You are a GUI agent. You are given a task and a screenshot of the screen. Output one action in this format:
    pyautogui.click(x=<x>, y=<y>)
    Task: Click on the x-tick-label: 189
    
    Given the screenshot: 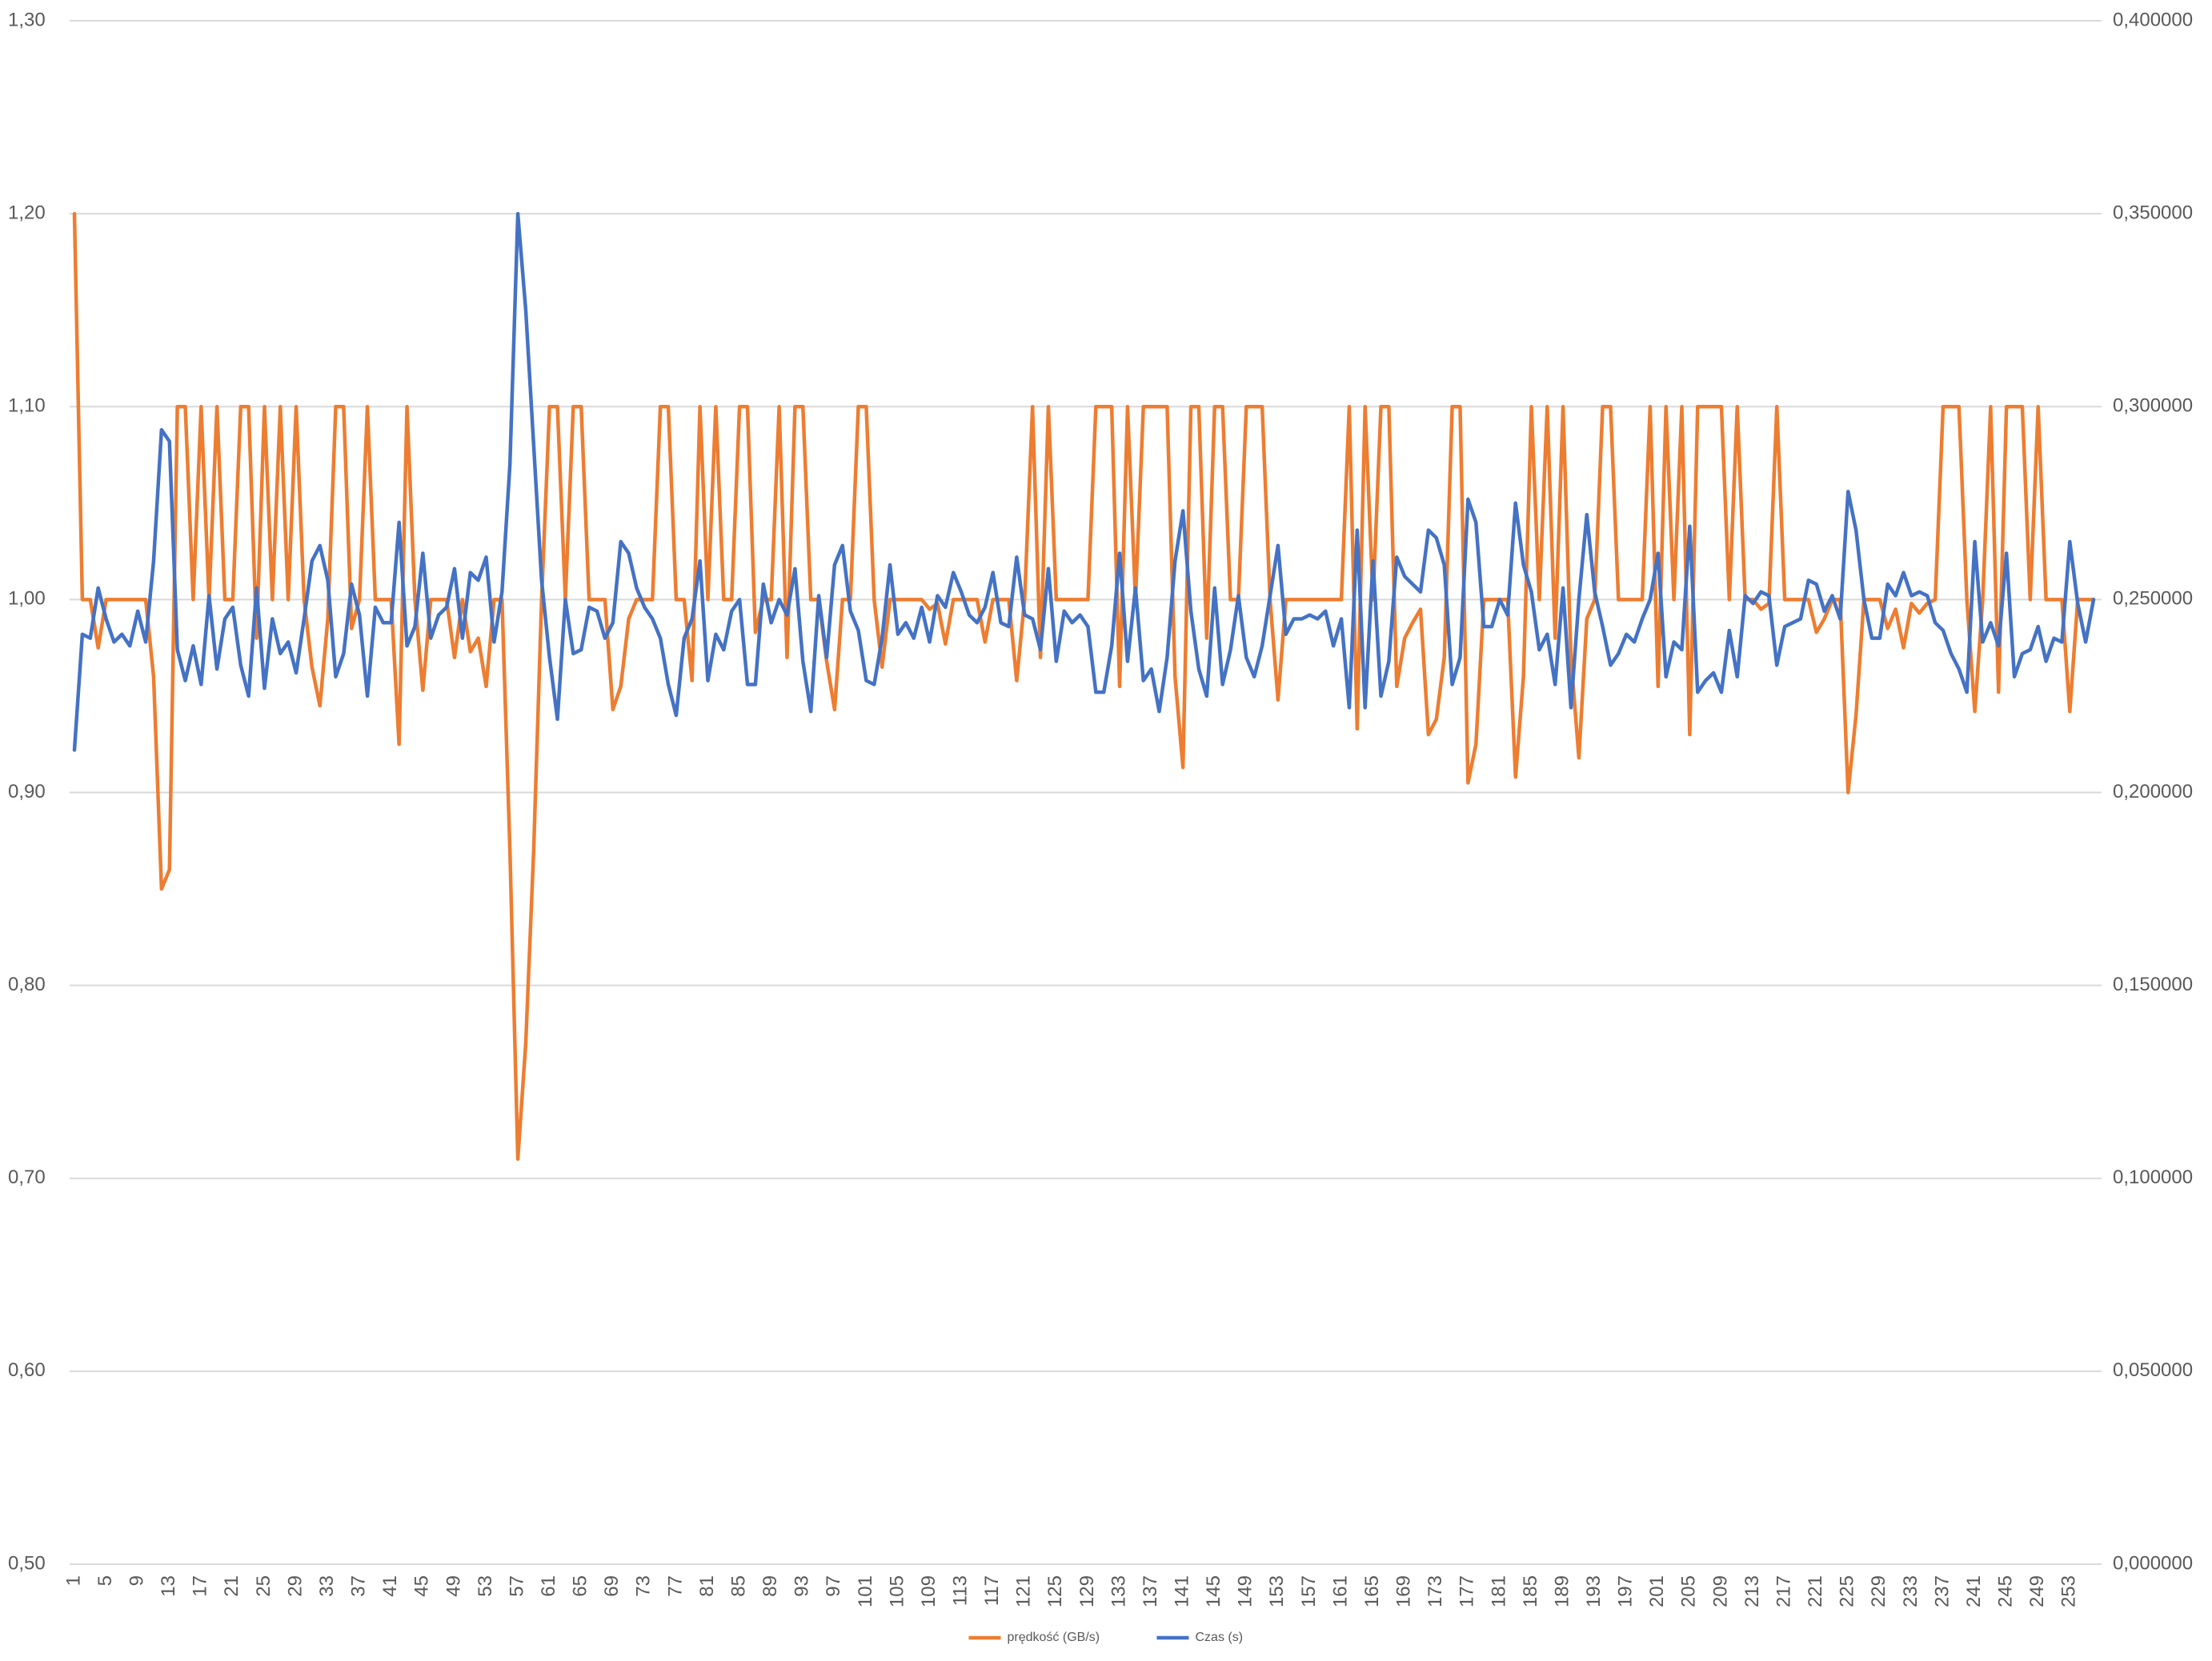 What is the action you would take?
    pyautogui.click(x=1562, y=1591)
    